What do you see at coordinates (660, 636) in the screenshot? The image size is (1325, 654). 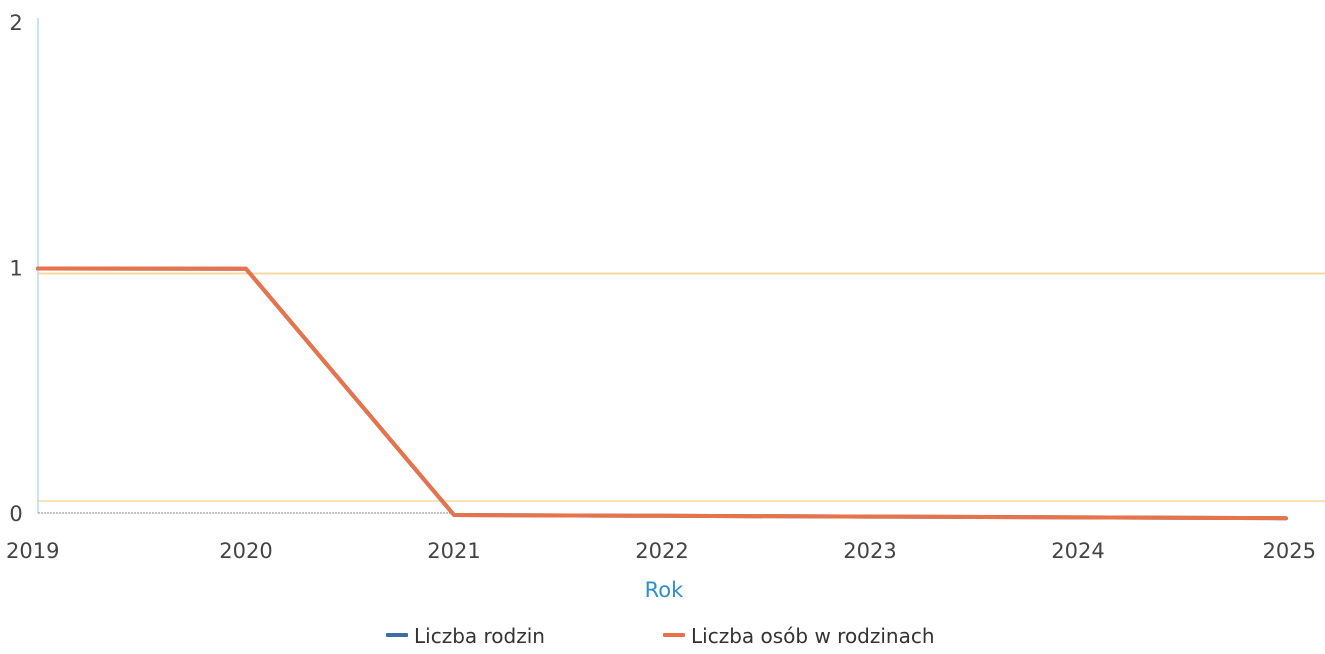 I see `legend: Liczba rodzin Liczba osób w rodzinach` at bounding box center [660, 636].